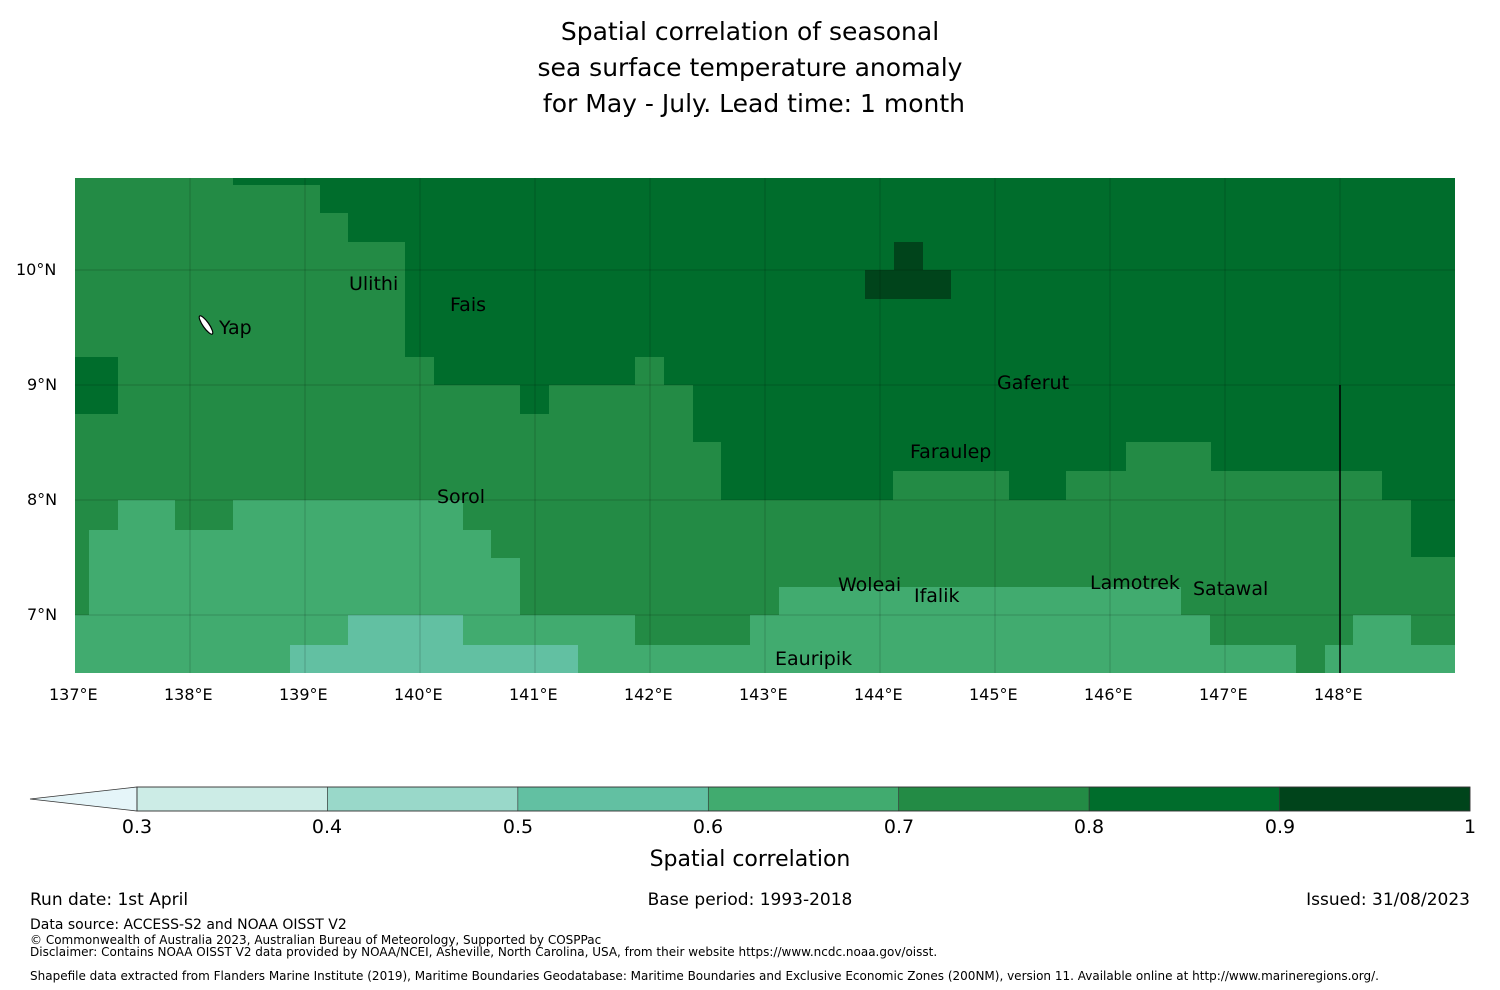  What do you see at coordinates (188, 925) in the screenshot?
I see `data-source: Data source: ACCESS-S2 and NOAA OISST V2` at bounding box center [188, 925].